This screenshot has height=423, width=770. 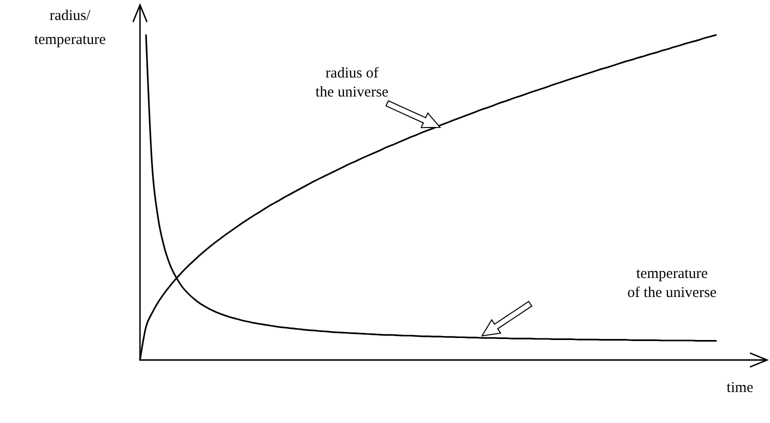 I want to click on text: radius of the universe, so click(x=352, y=82).